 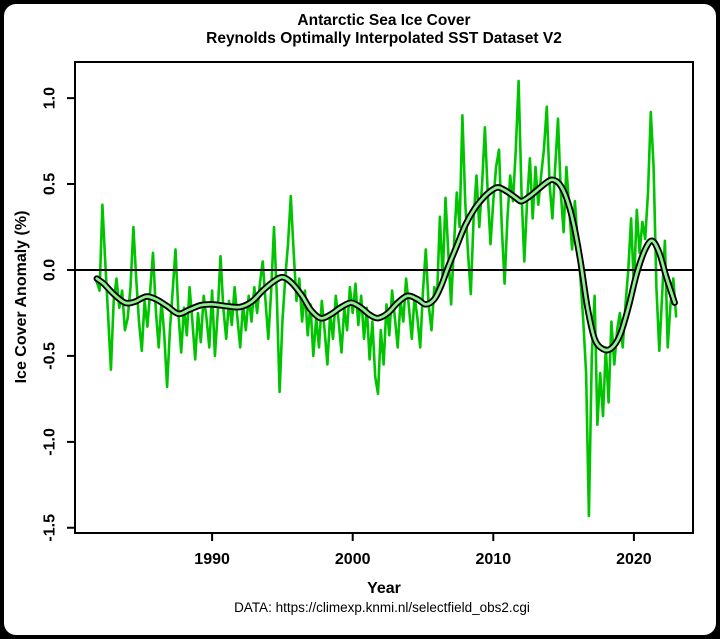 What do you see at coordinates (353, 559) in the screenshot?
I see `x-tick-label: 2000` at bounding box center [353, 559].